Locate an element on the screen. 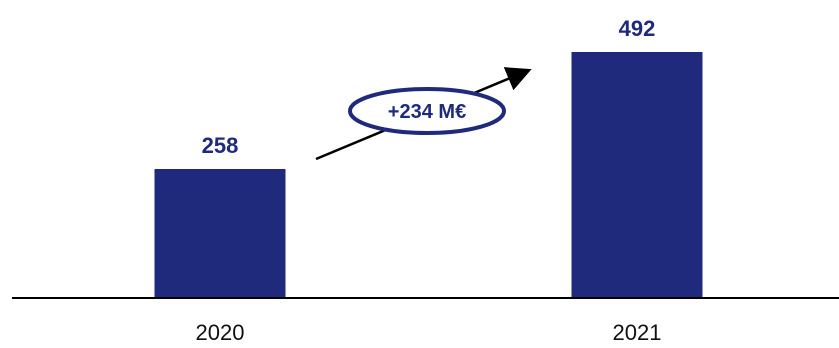 The width and height of the screenshot is (839, 348). data-label-2021: 492 is located at coordinates (637, 28).